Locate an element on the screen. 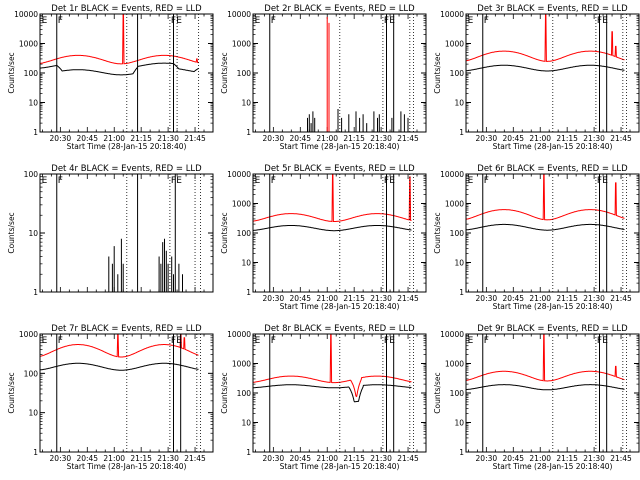  panel-title: Det 9r BLACK = Events, RED = LLD is located at coordinates (552, 329).